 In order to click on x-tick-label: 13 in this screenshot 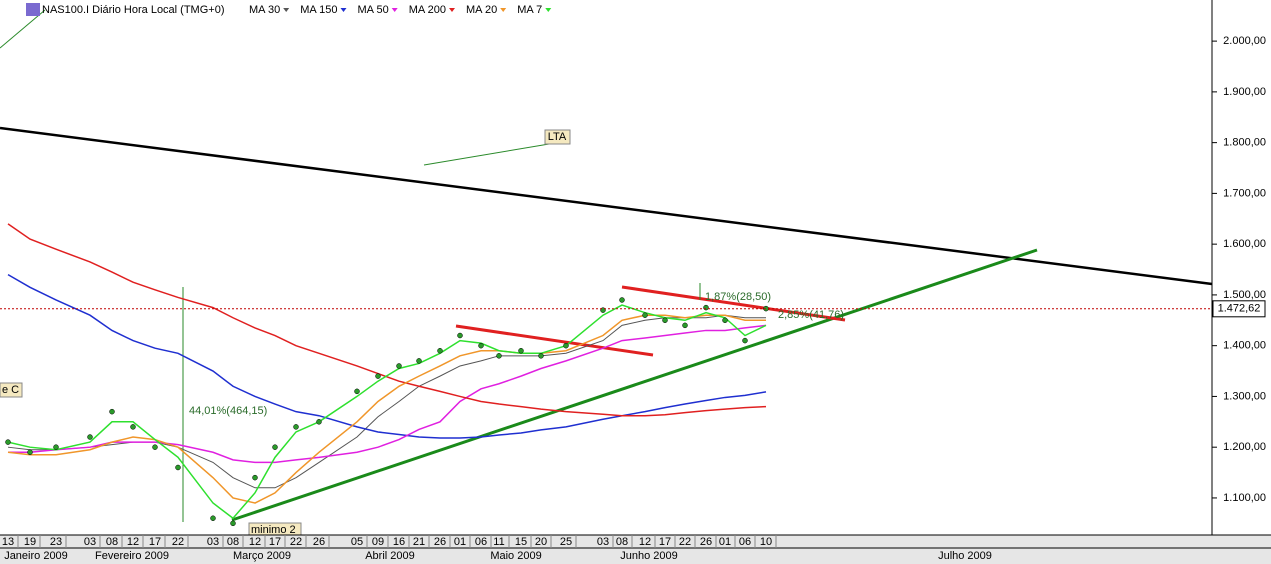, I will do `click(8, 542)`.